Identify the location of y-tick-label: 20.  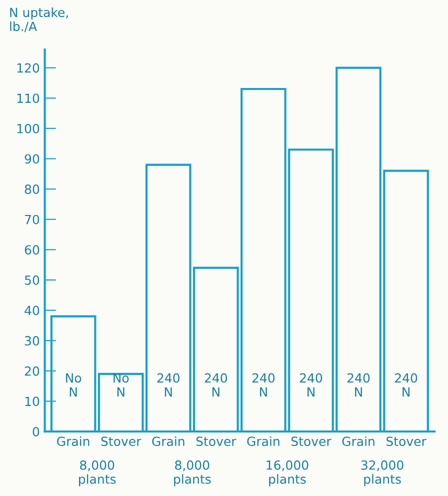
(32, 371).